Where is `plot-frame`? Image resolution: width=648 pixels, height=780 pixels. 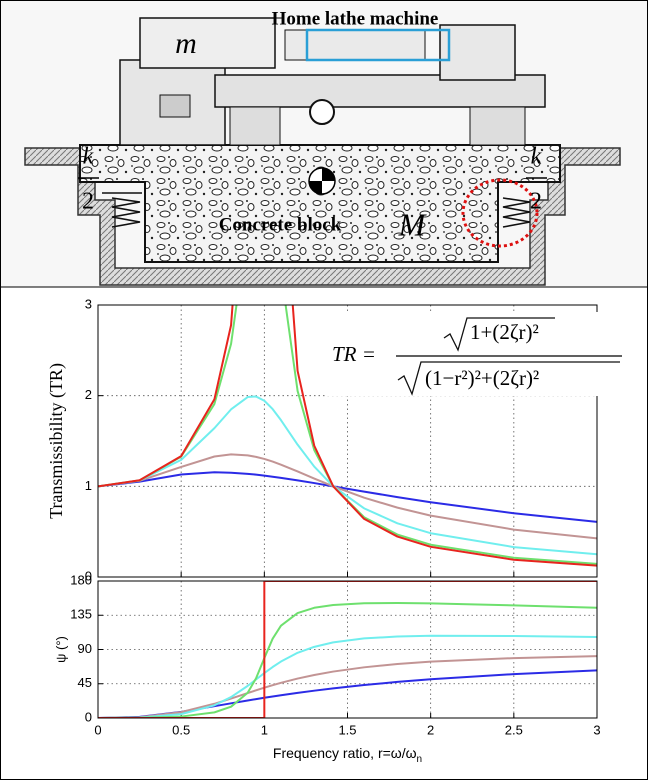 plot-frame is located at coordinates (347, 649).